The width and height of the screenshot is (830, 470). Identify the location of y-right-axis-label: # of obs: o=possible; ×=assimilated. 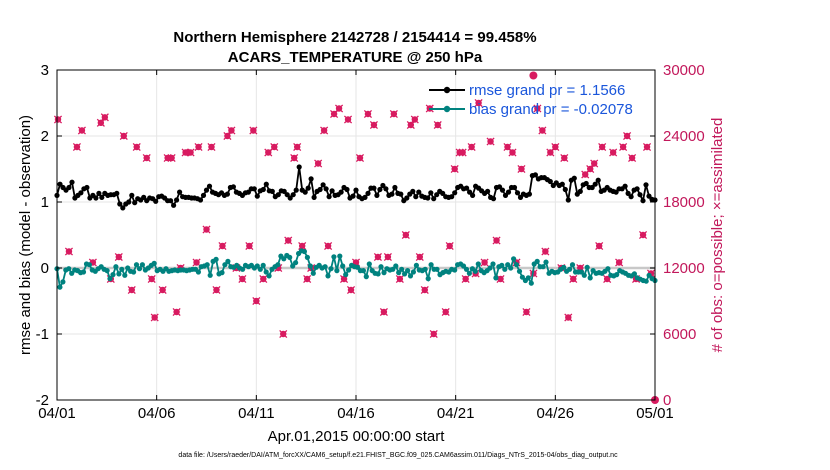
(717, 235).